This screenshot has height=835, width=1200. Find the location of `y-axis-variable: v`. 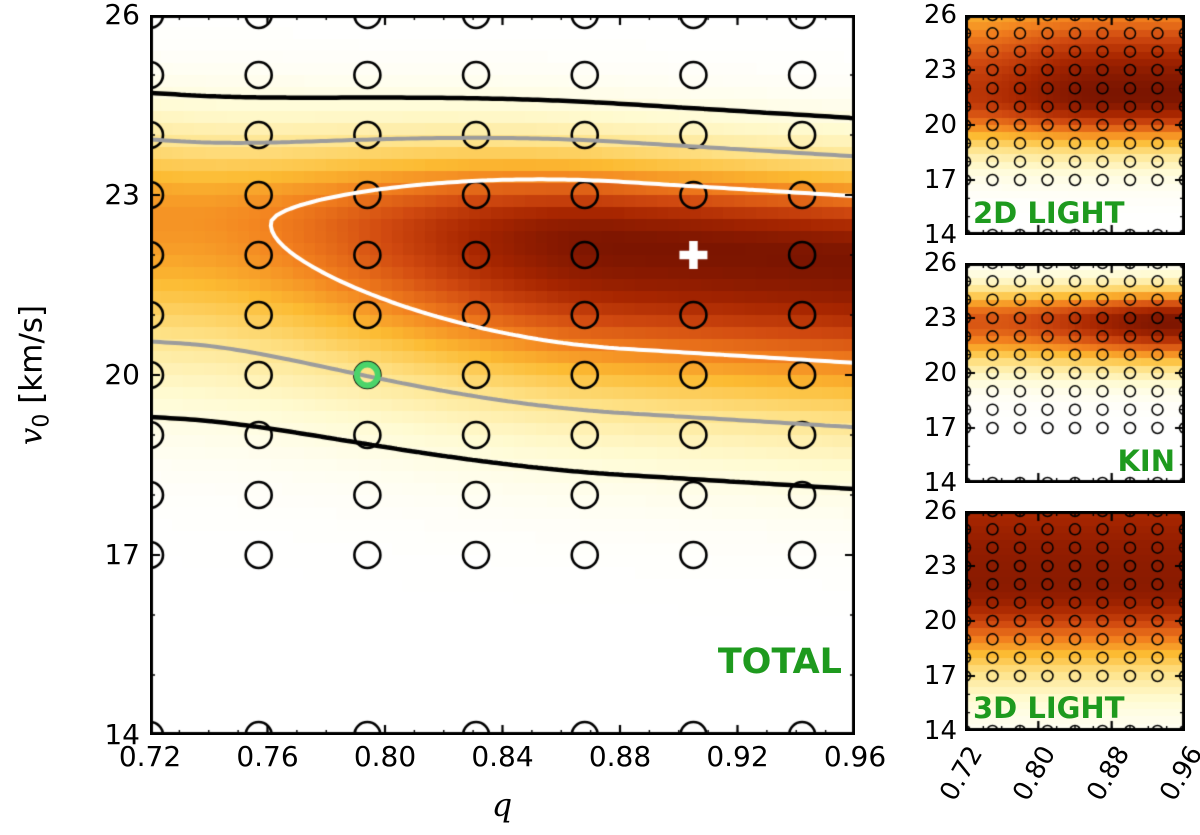

y-axis-variable: v is located at coordinates (31, 436).